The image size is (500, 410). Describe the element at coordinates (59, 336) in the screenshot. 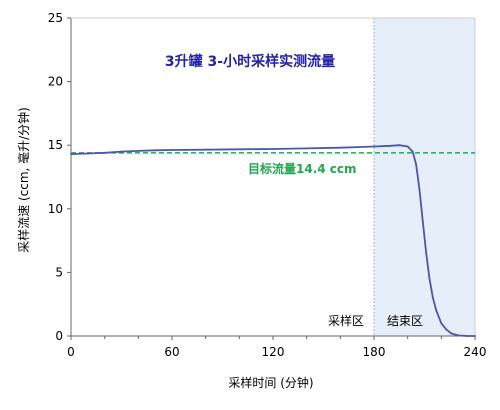

I see `y-tick-label: 0` at that location.